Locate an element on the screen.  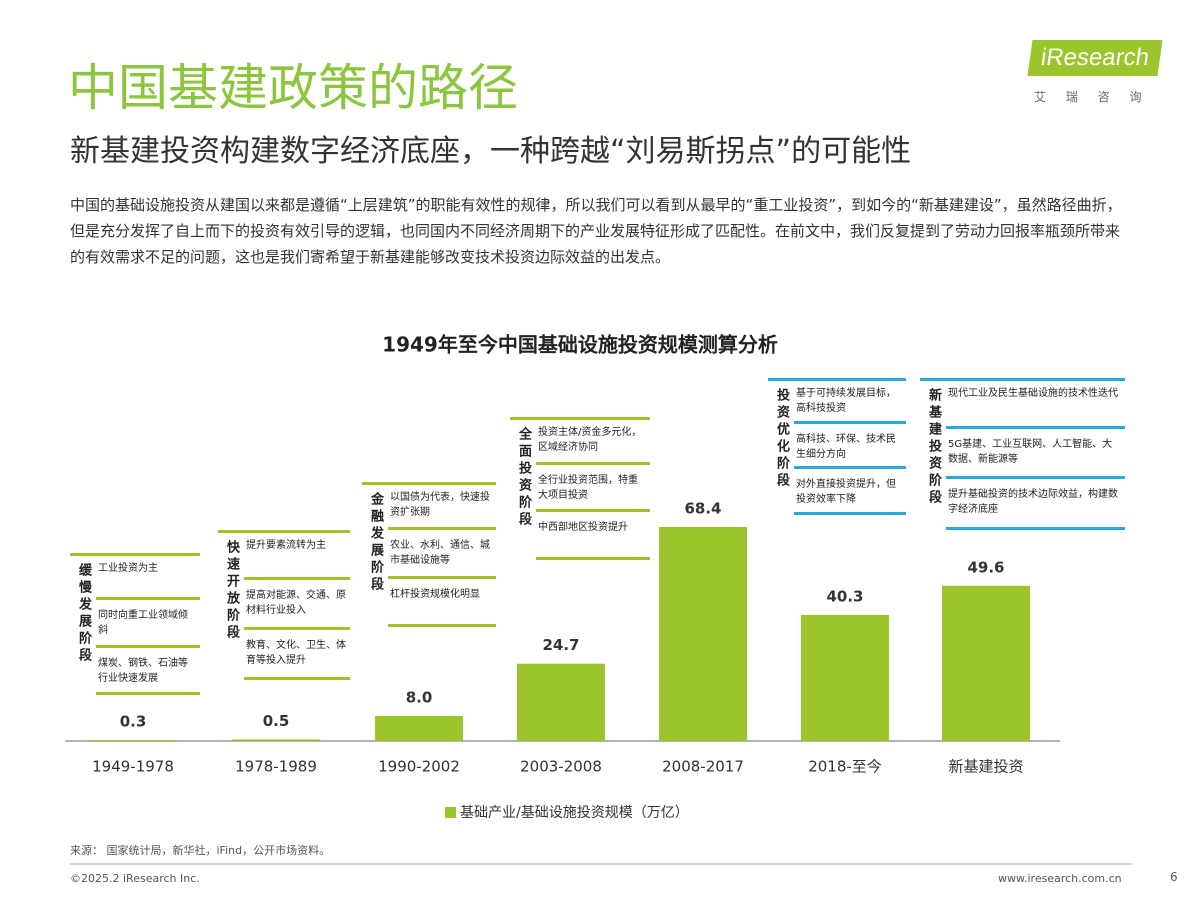
stage-box: 缓慢发展阶段 工业投资为主同时向重工业领域倾斜 煤炭、钢铁、石油等行业快速发展 is located at coordinates (135, 624).